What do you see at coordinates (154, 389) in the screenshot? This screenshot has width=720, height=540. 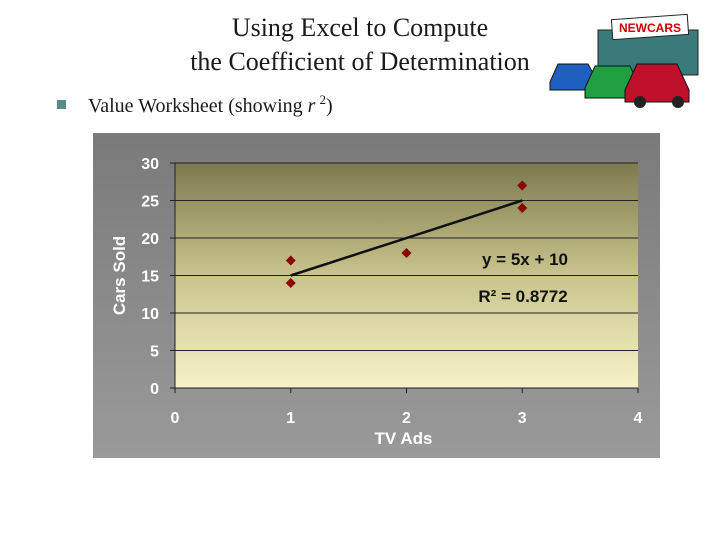 I see `y-tick-label: 0` at bounding box center [154, 389].